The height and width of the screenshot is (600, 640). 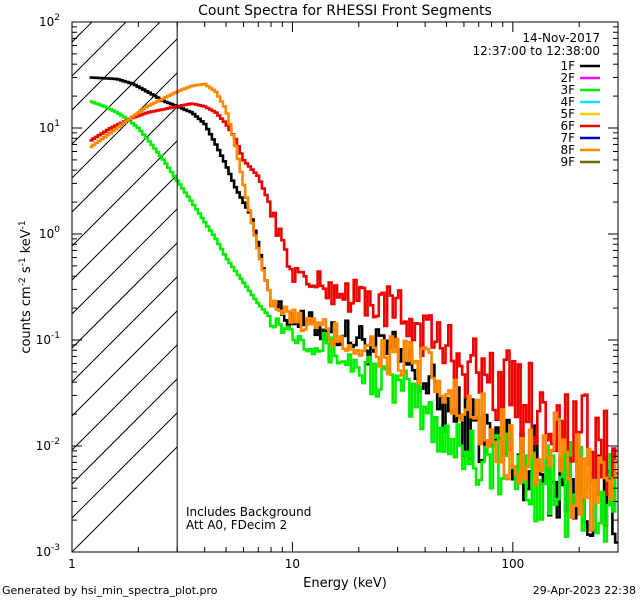 I want to click on y-tick-label: 10⁻¹, so click(x=48, y=339).